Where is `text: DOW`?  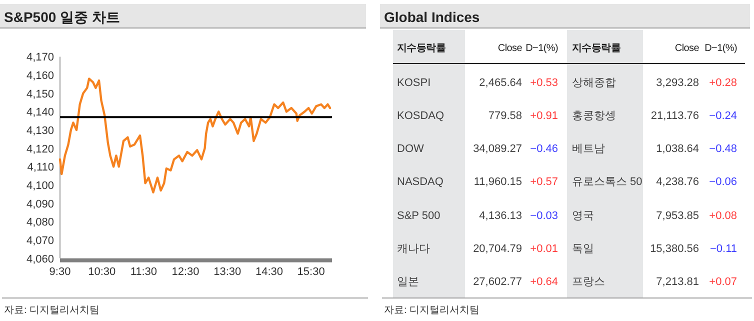 text: DOW is located at coordinates (410, 149).